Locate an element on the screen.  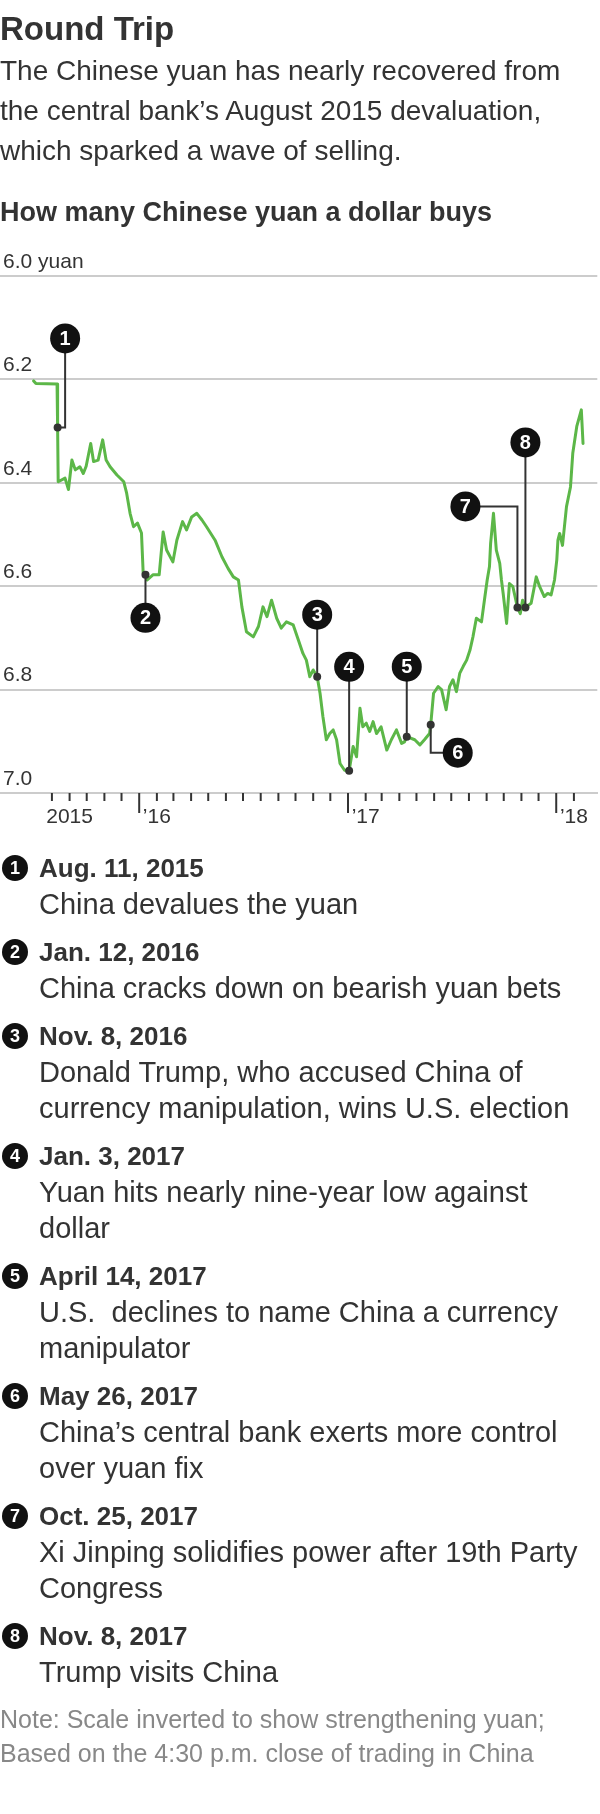
x-tick-label: 2015 is located at coordinates (69, 816).